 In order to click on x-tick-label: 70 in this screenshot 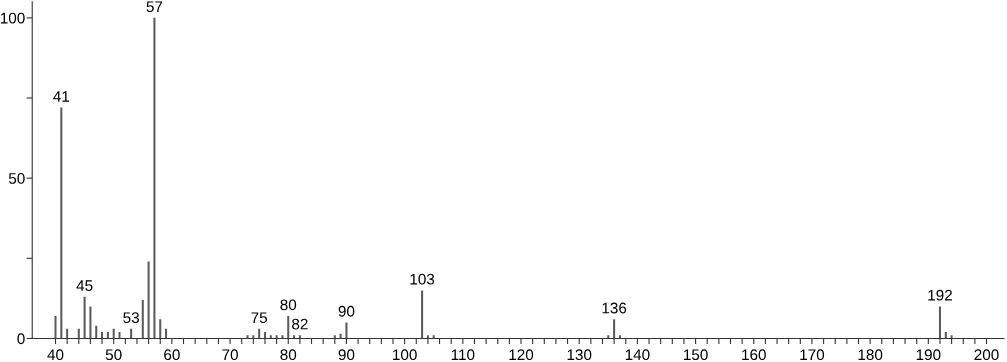, I will do `click(230, 355)`.